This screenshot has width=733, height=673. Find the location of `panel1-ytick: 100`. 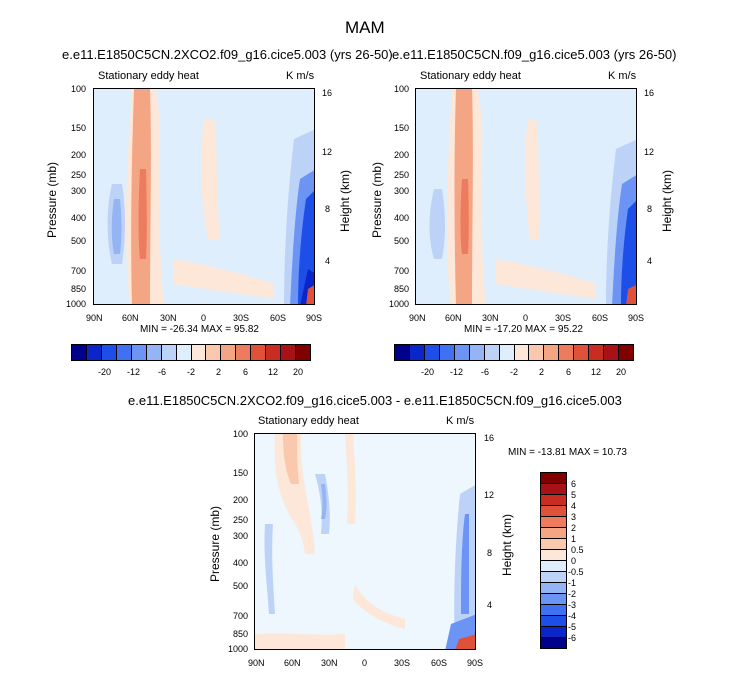

panel1-ytick: 100 is located at coordinates (79, 89).